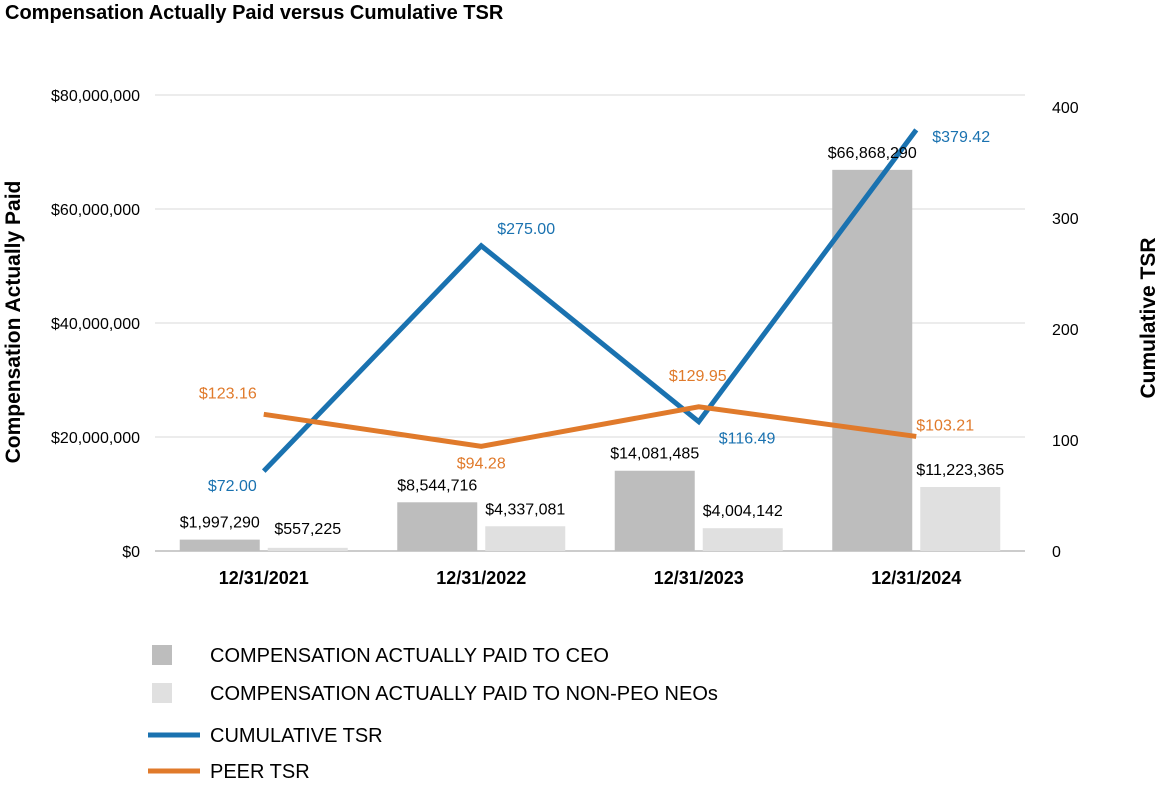 The image size is (1166, 786). I want to click on bar-data-label: $8,544,716, so click(437, 485).